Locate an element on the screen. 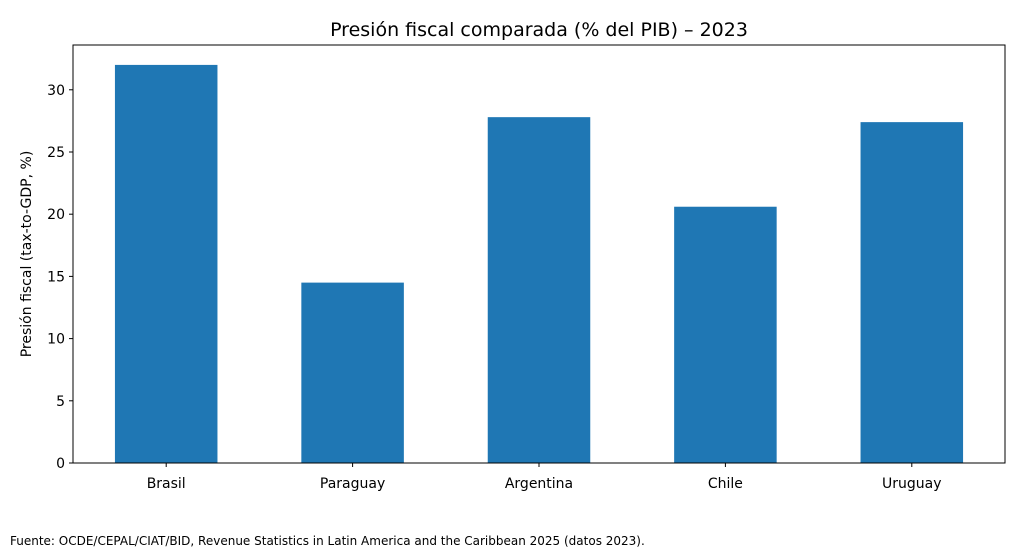  y-tick-label: 30 is located at coordinates (56, 91).